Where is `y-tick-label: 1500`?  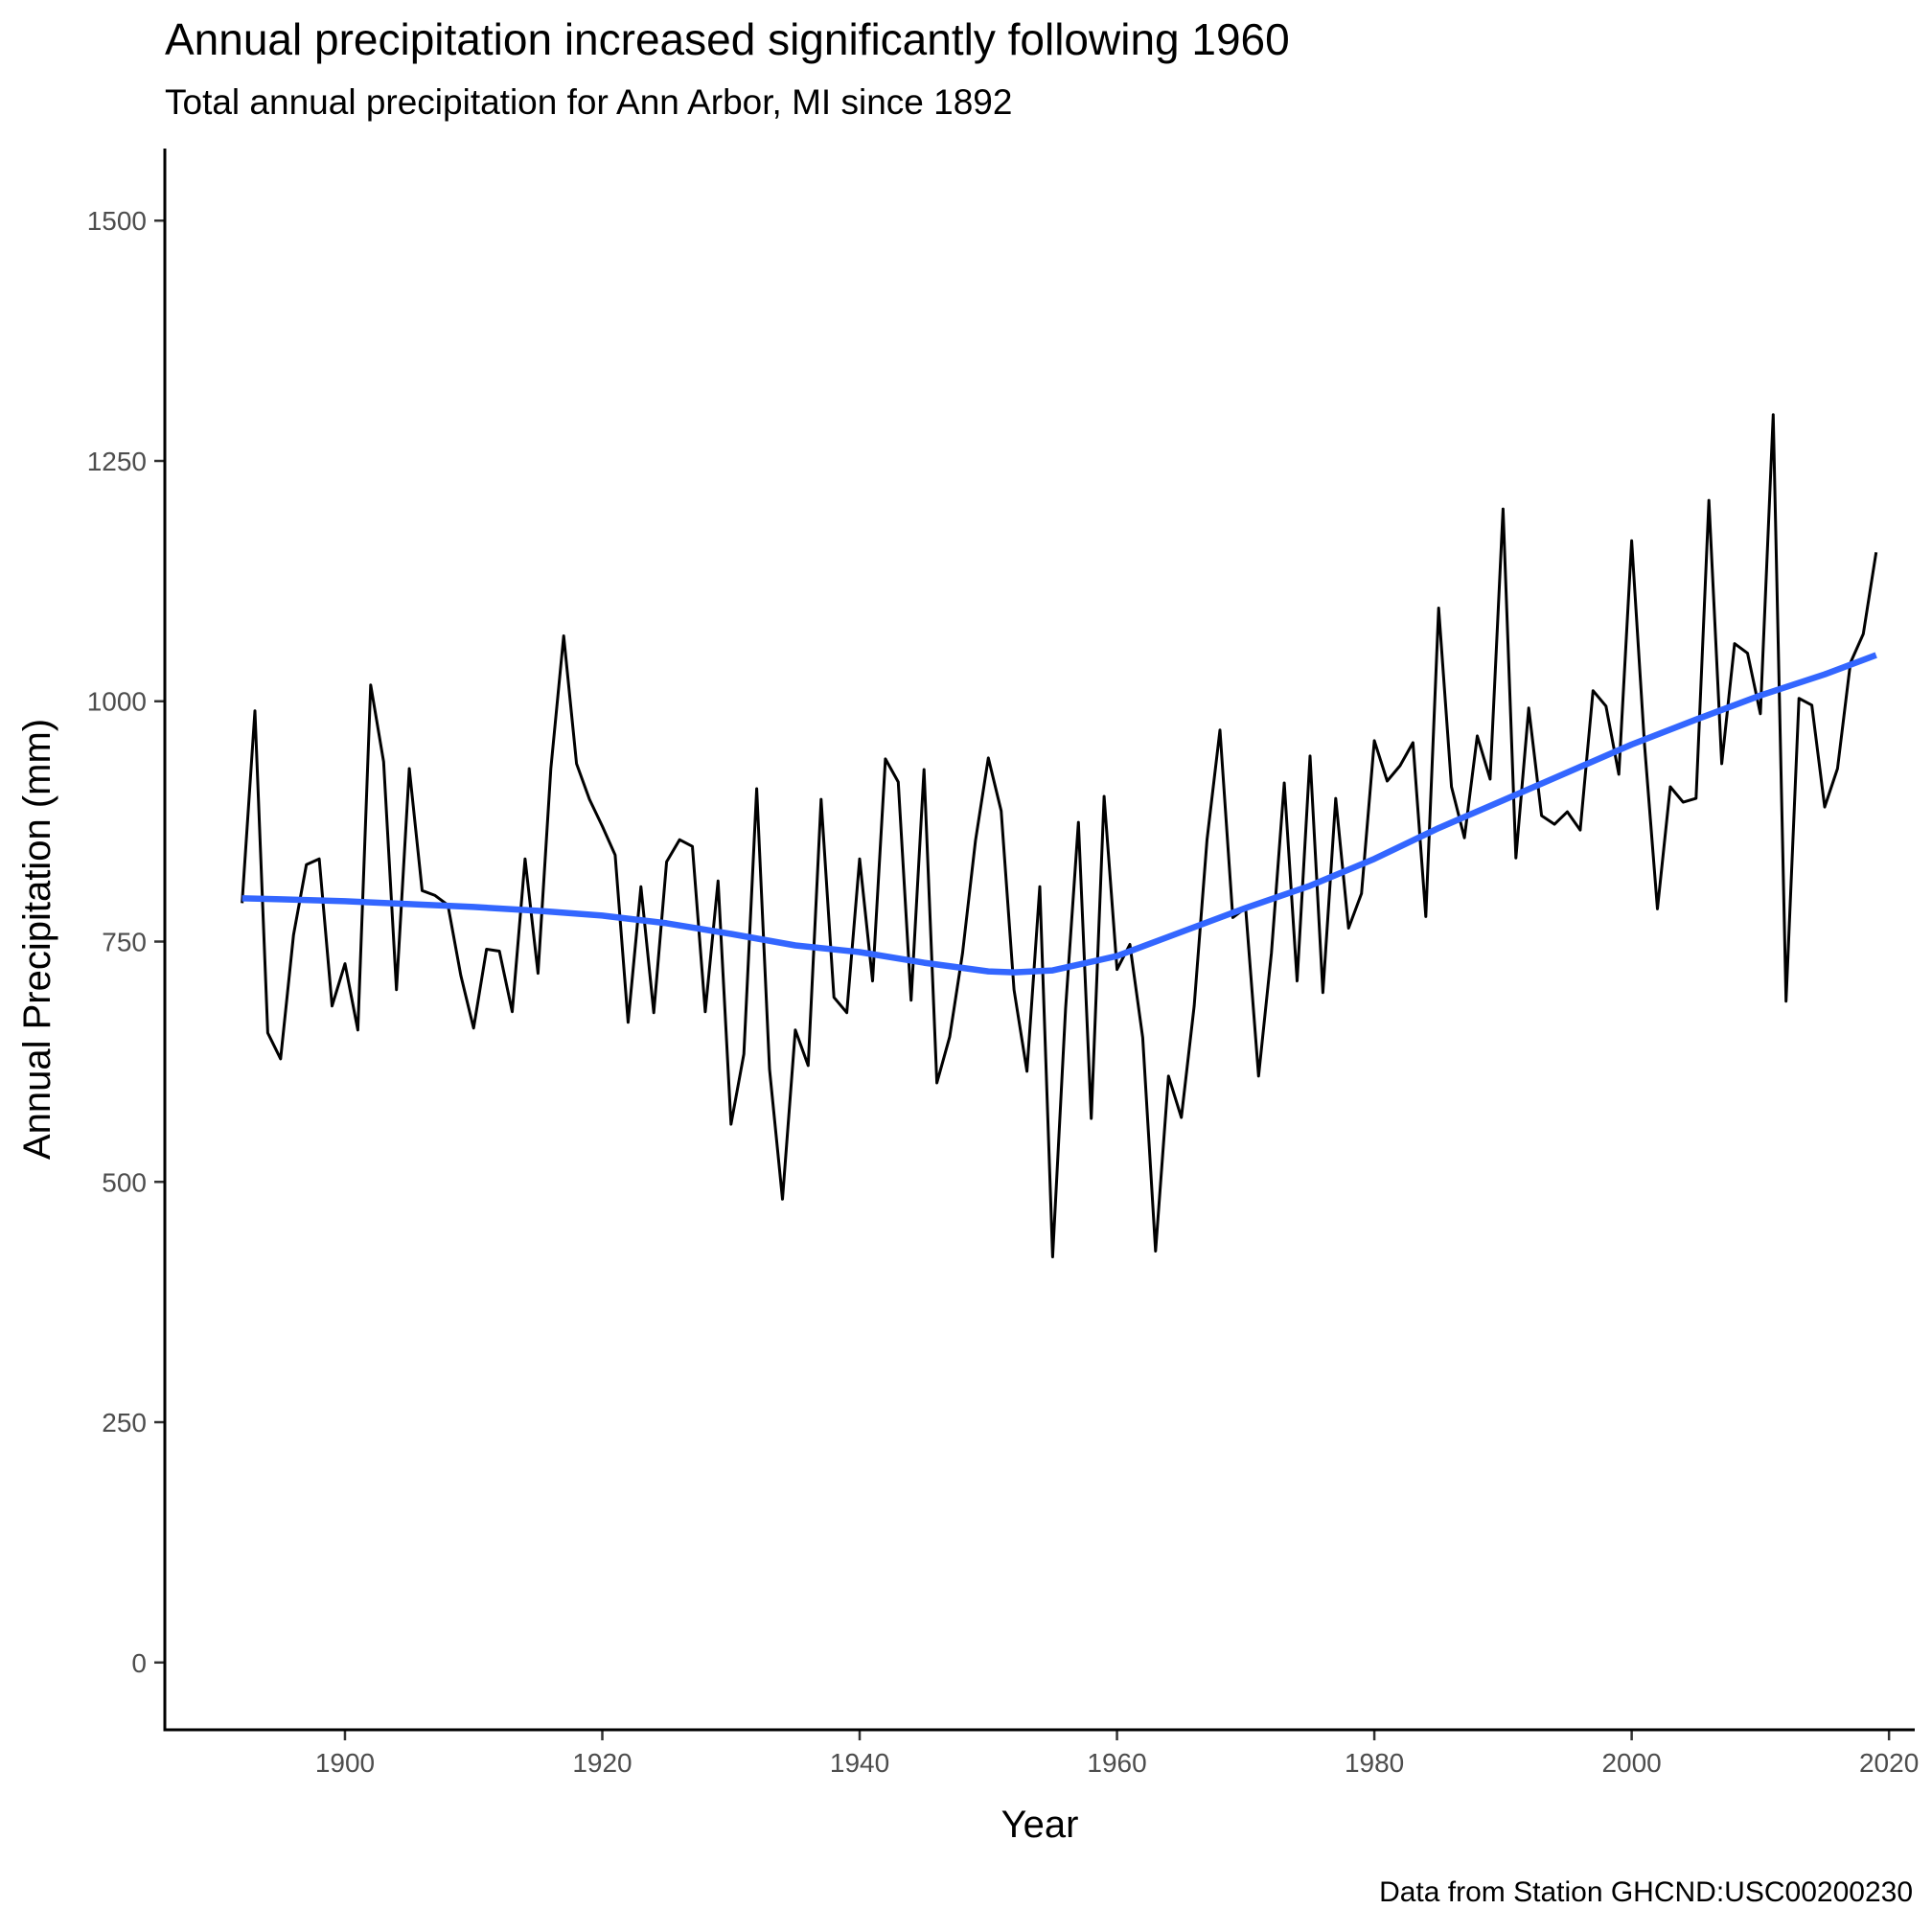
y-tick-label: 1500 is located at coordinates (117, 221).